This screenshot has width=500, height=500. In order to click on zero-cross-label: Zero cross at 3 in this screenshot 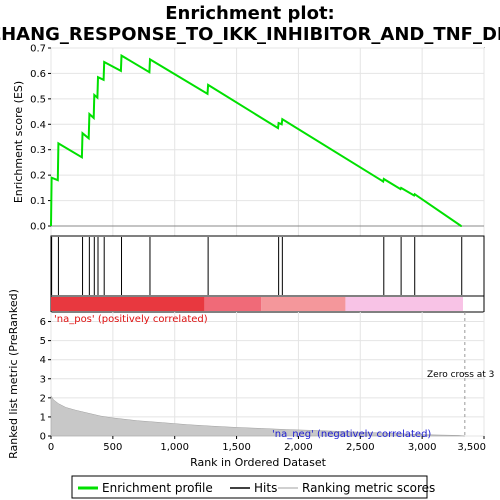, I will do `click(460, 375)`.